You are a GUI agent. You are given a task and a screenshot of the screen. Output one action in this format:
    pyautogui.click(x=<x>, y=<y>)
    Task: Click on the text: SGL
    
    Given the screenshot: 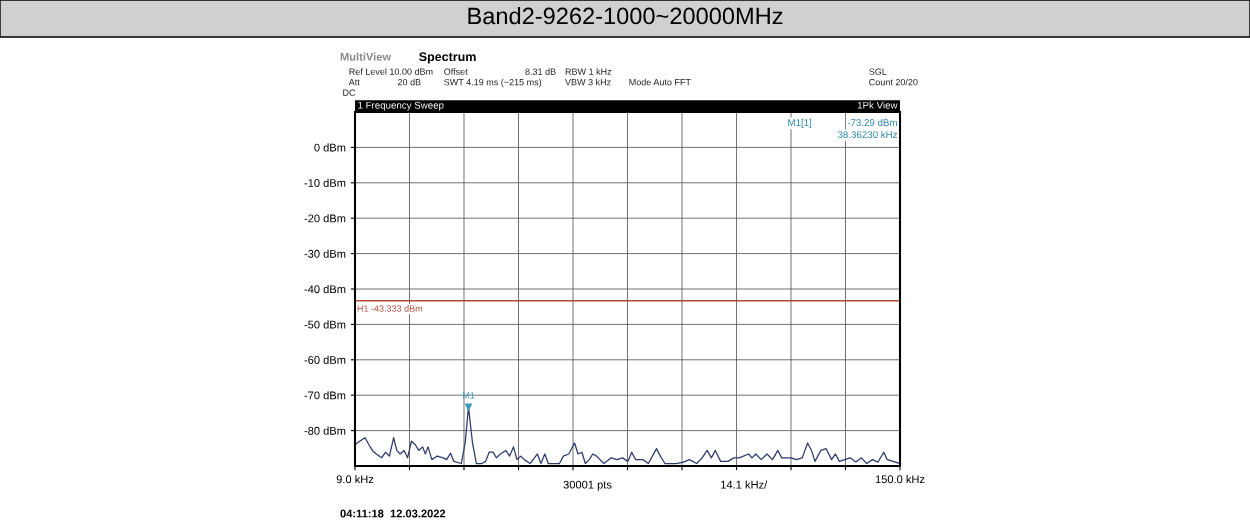 What is the action you would take?
    pyautogui.click(x=878, y=71)
    